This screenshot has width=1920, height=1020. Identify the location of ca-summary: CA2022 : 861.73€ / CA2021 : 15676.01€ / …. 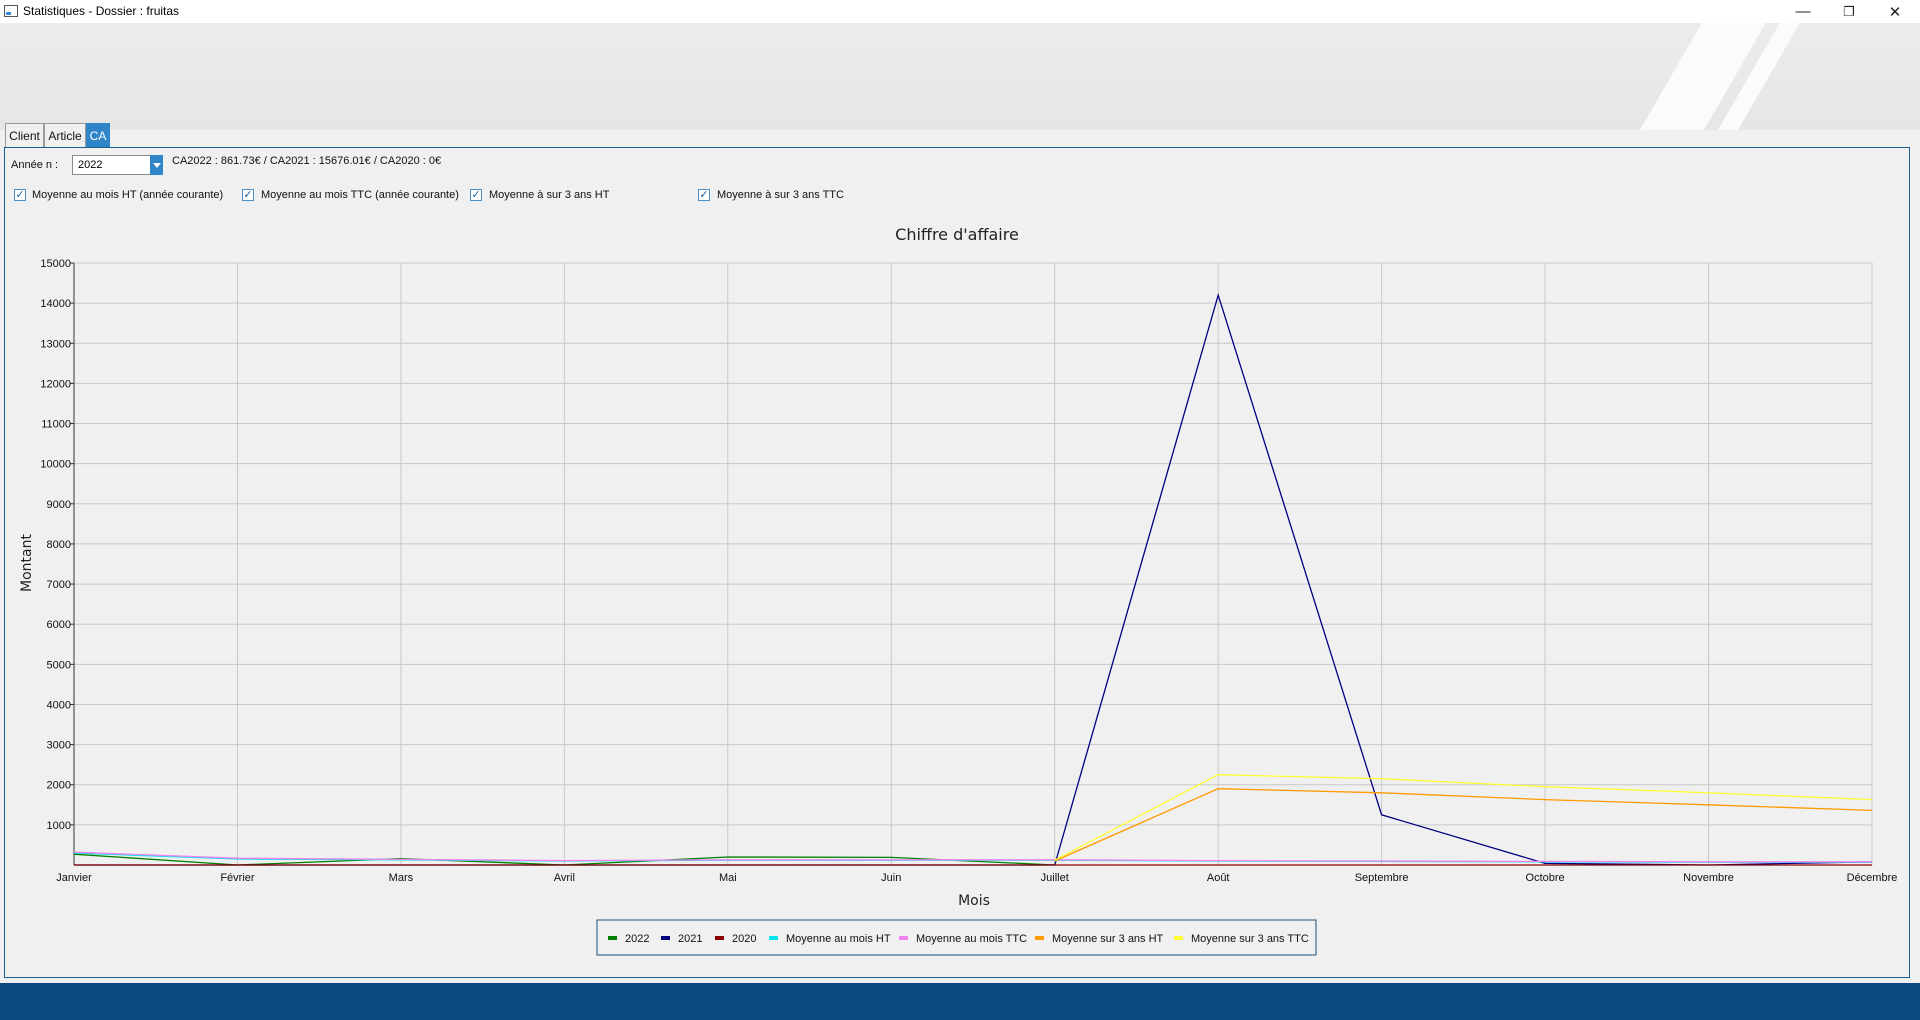
(307, 161).